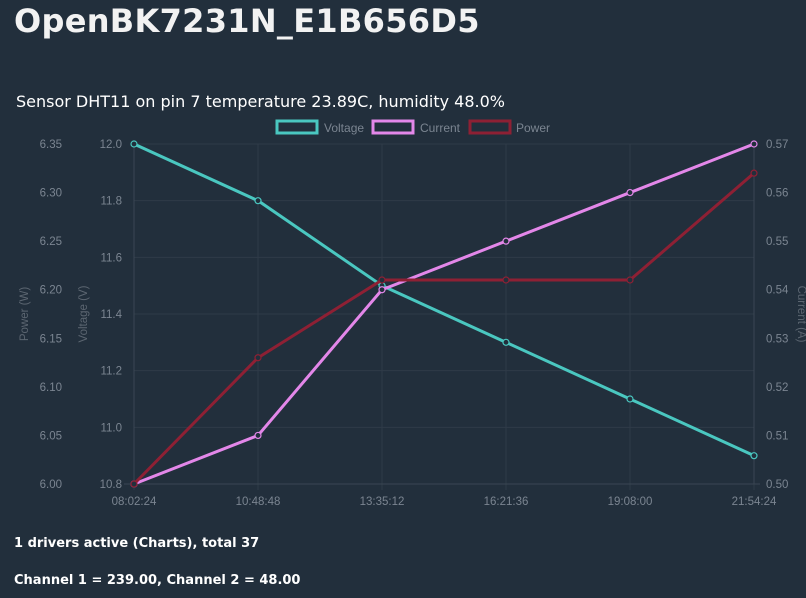 This screenshot has width=806, height=598. What do you see at coordinates (111, 258) in the screenshot?
I see `voltage-tick-label: 11.6` at bounding box center [111, 258].